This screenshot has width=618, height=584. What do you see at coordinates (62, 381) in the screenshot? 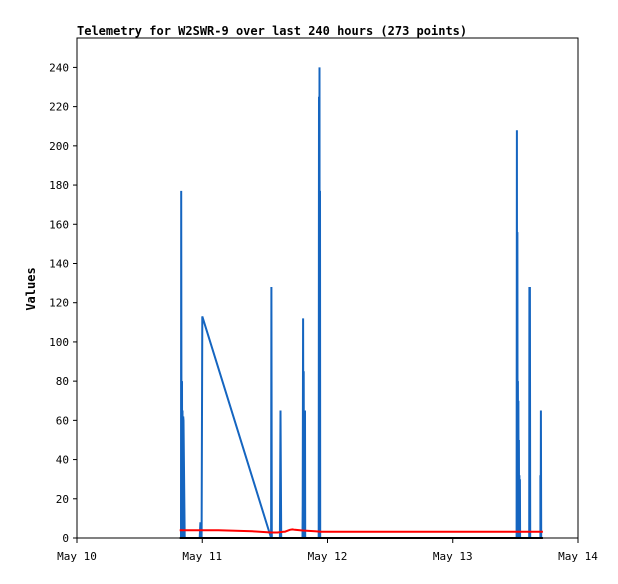
I see `y-tick-label: 80` at bounding box center [62, 381].